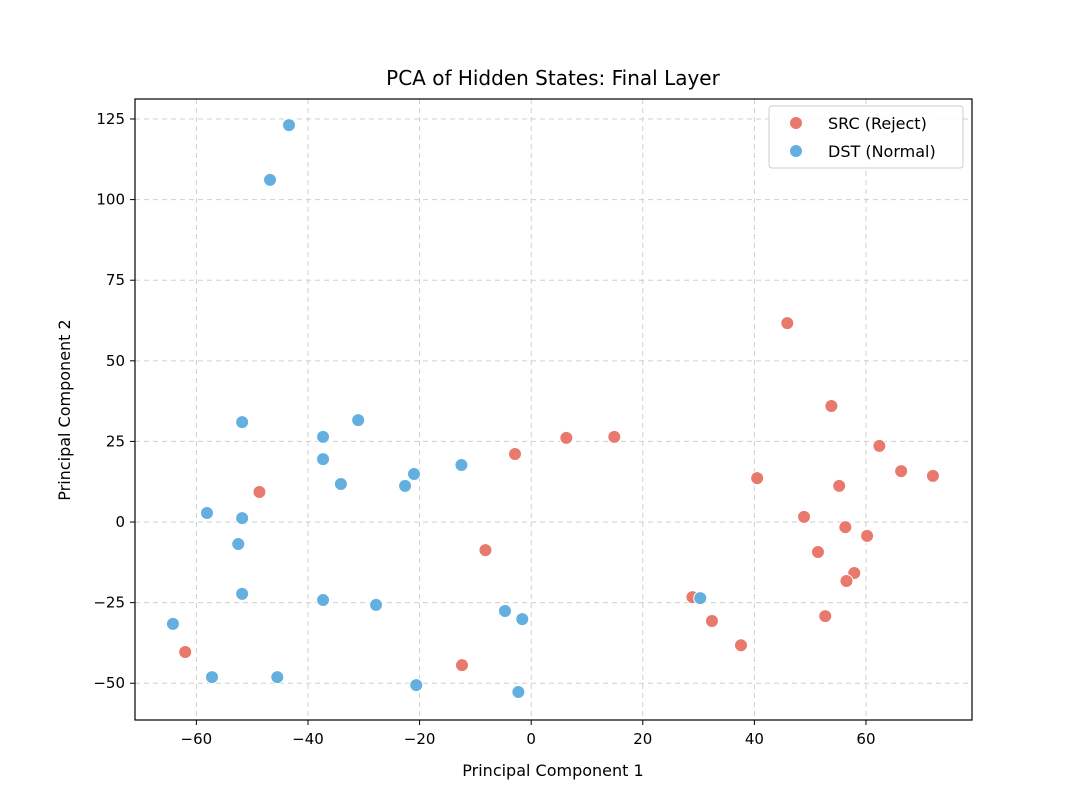  What do you see at coordinates (109, 603) in the screenshot?
I see `y-tick-label: −25` at bounding box center [109, 603].